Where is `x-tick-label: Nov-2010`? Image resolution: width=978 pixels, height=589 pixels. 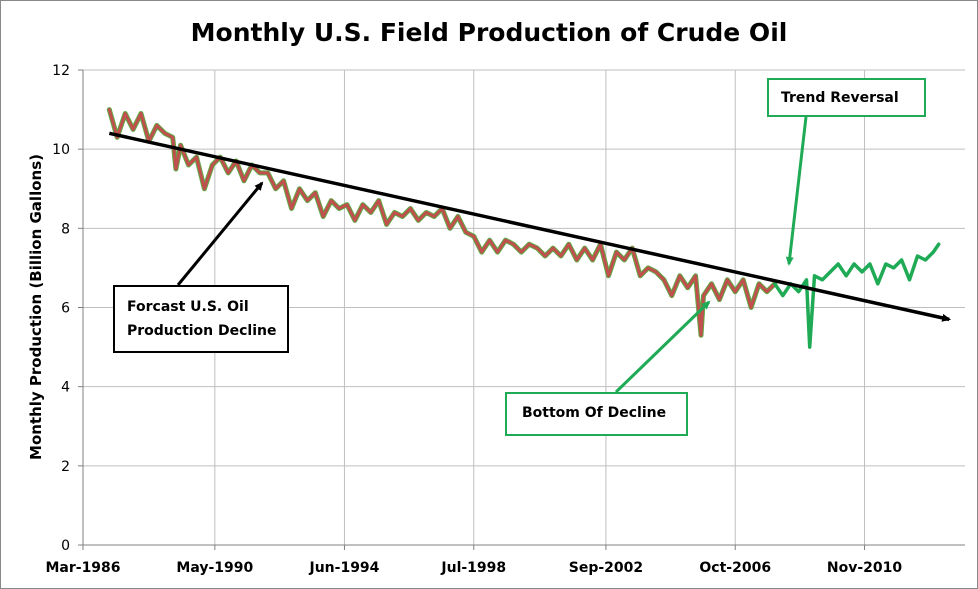 x-tick-label: Nov-2010 is located at coordinates (864, 568).